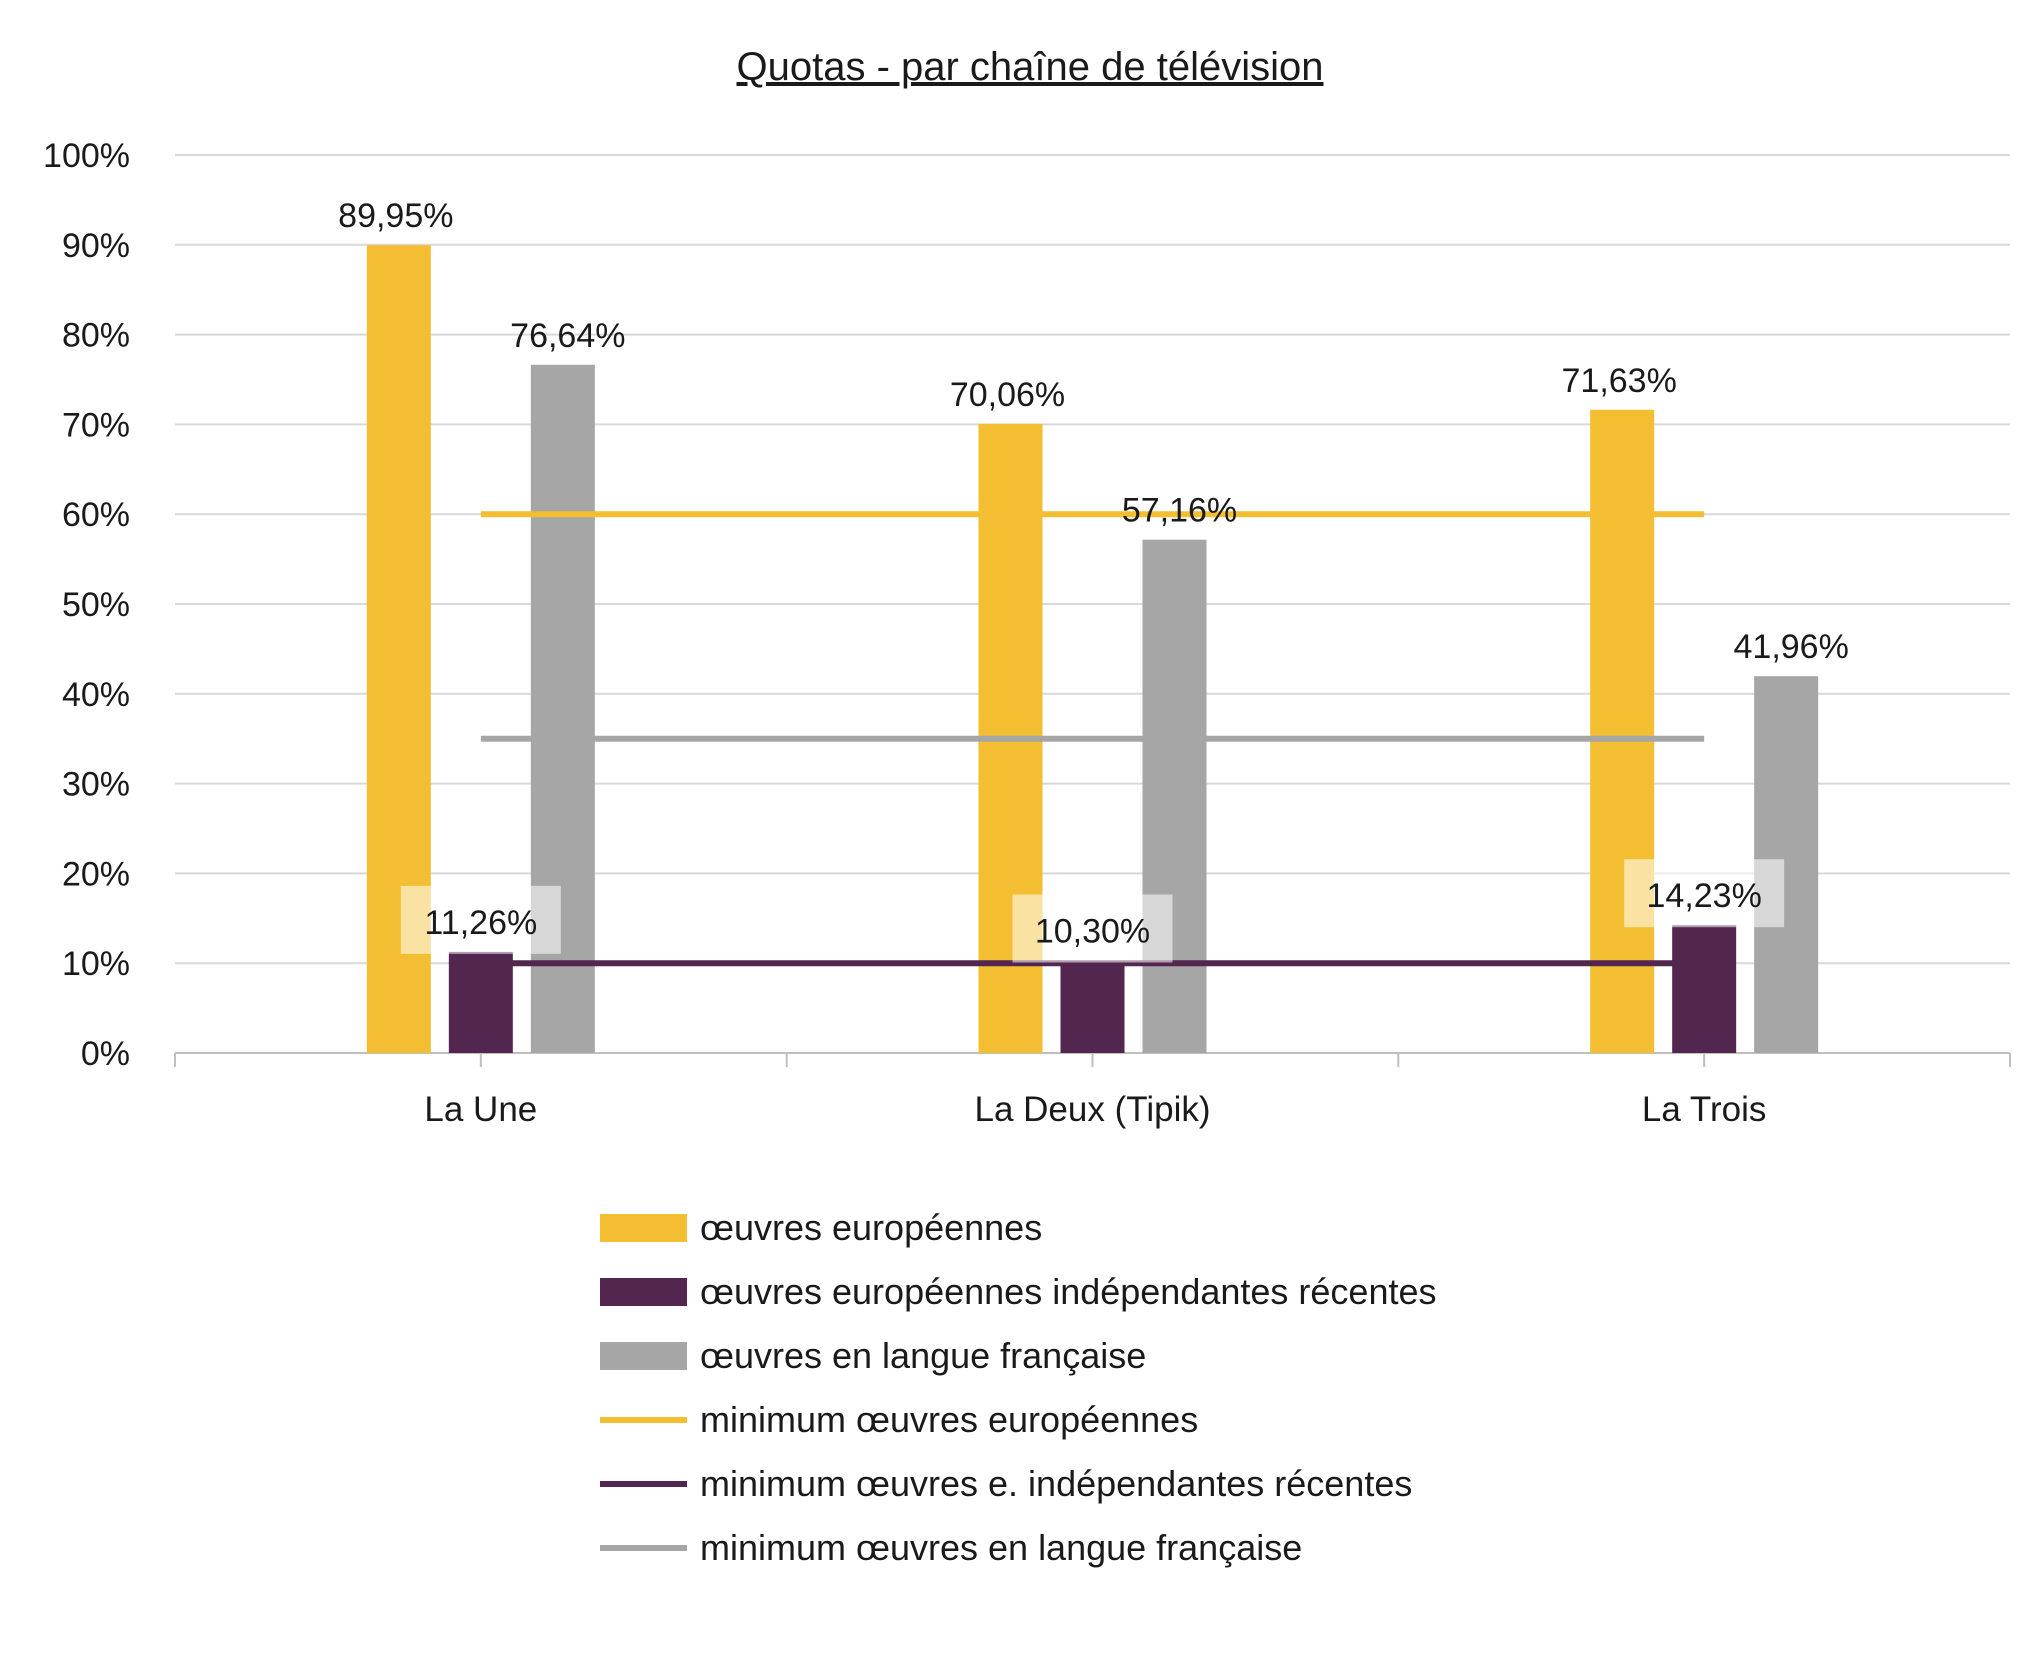 Image resolution: width=2043 pixels, height=1669 pixels. I want to click on y-tick-label: 30%, so click(96, 785).